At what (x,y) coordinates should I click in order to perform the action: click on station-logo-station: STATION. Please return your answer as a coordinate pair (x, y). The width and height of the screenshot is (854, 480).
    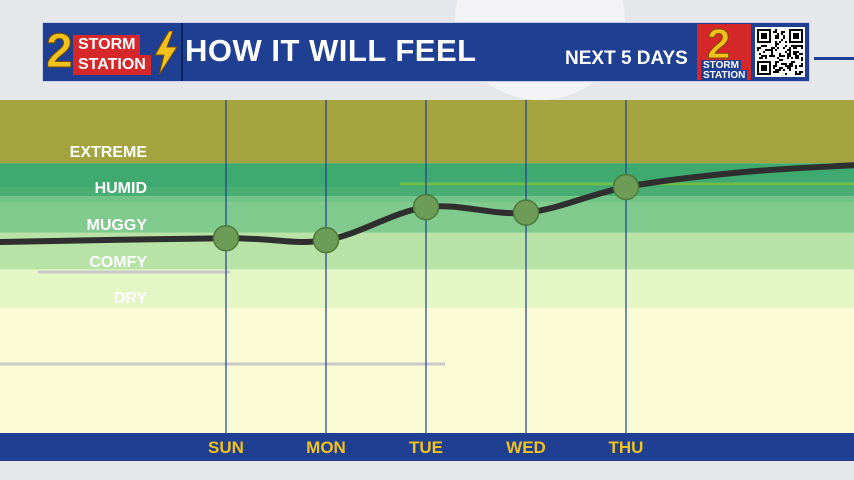
    Looking at the image, I should click on (724, 75).